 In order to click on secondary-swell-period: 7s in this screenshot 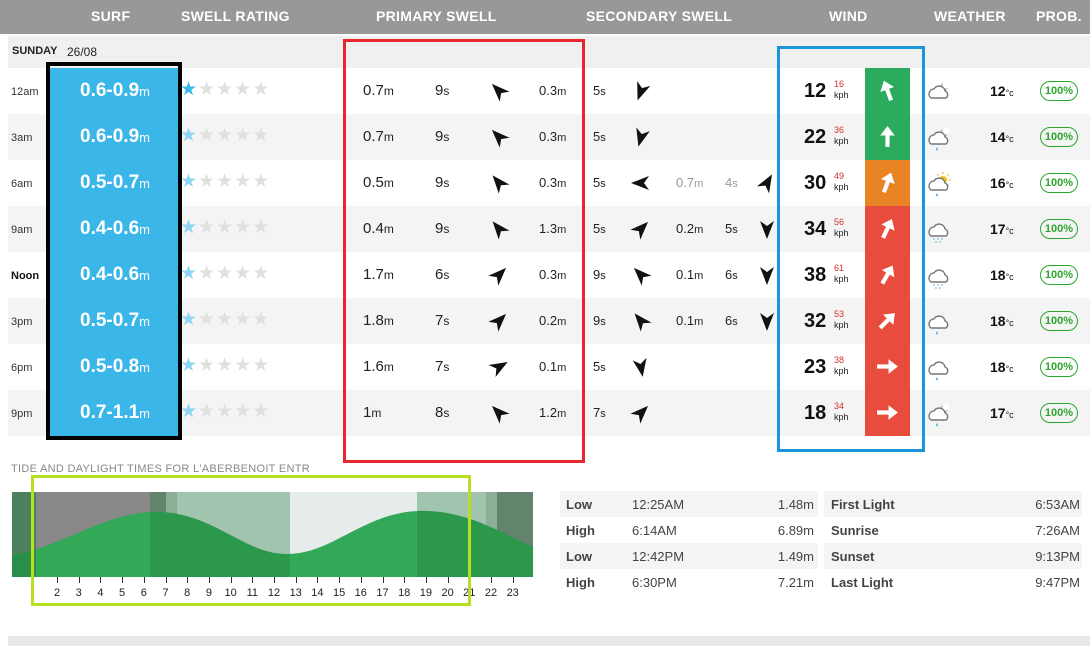, I will do `click(599, 412)`.